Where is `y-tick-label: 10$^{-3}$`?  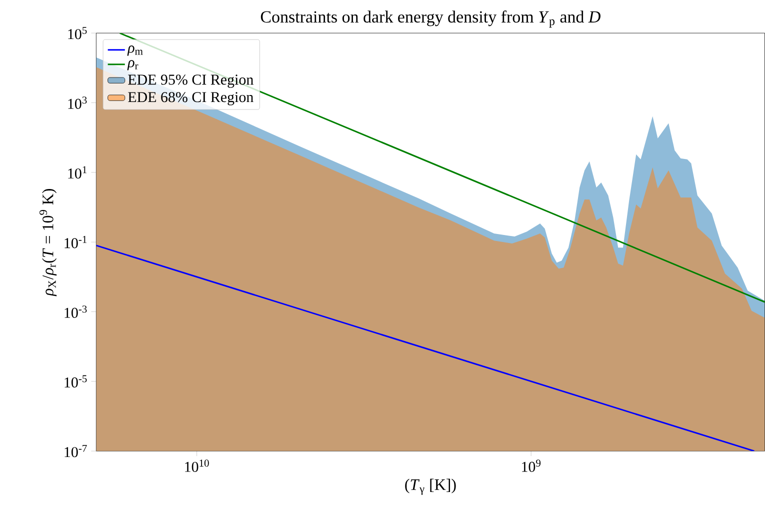 y-tick-label: 10$^{-3}$ is located at coordinates (75, 311).